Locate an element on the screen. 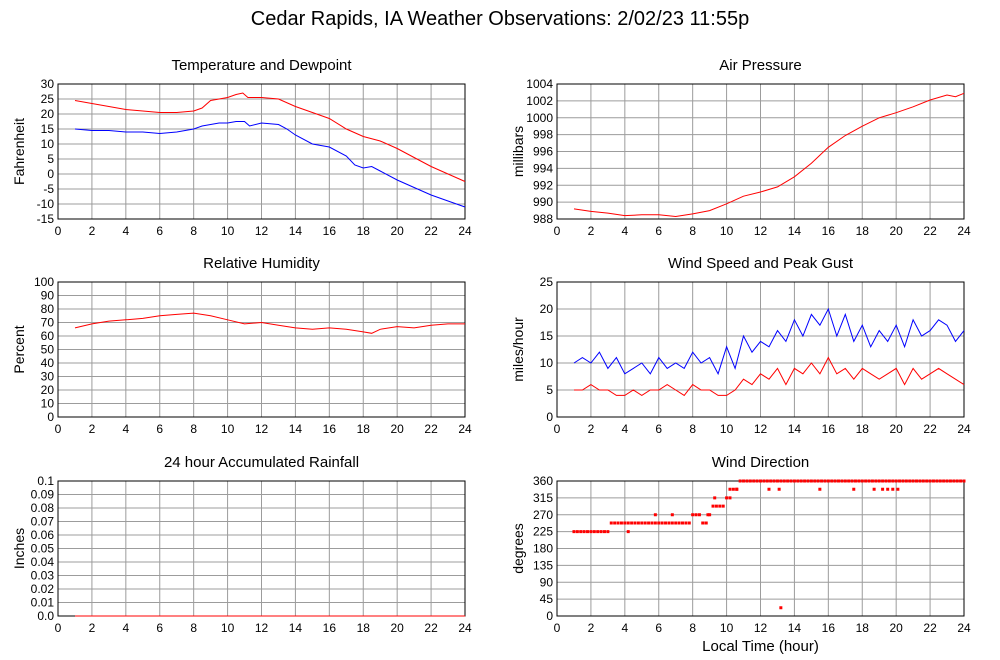 The height and width of the screenshot is (660, 1000). y-tick-label: 0.03 is located at coordinates (43, 576).